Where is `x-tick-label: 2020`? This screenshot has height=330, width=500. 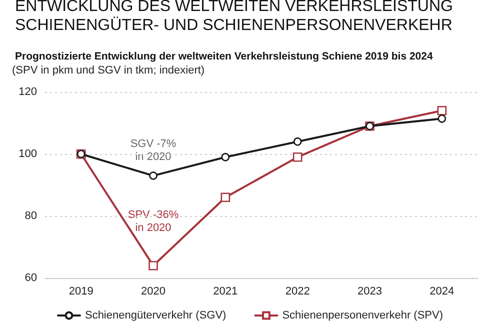
x-tick-label: 2020 is located at coordinates (153, 292).